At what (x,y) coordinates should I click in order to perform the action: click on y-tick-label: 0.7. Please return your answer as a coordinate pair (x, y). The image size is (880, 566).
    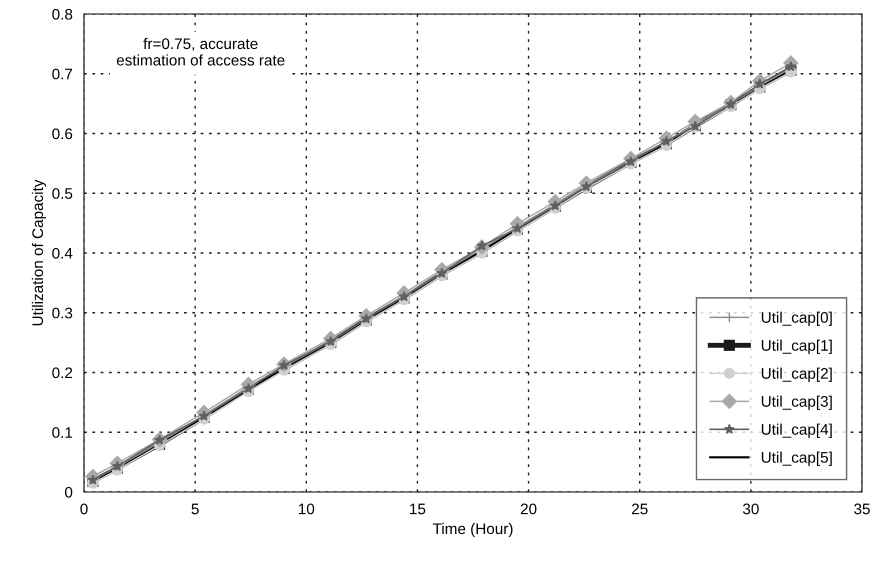
    Looking at the image, I should click on (62, 74).